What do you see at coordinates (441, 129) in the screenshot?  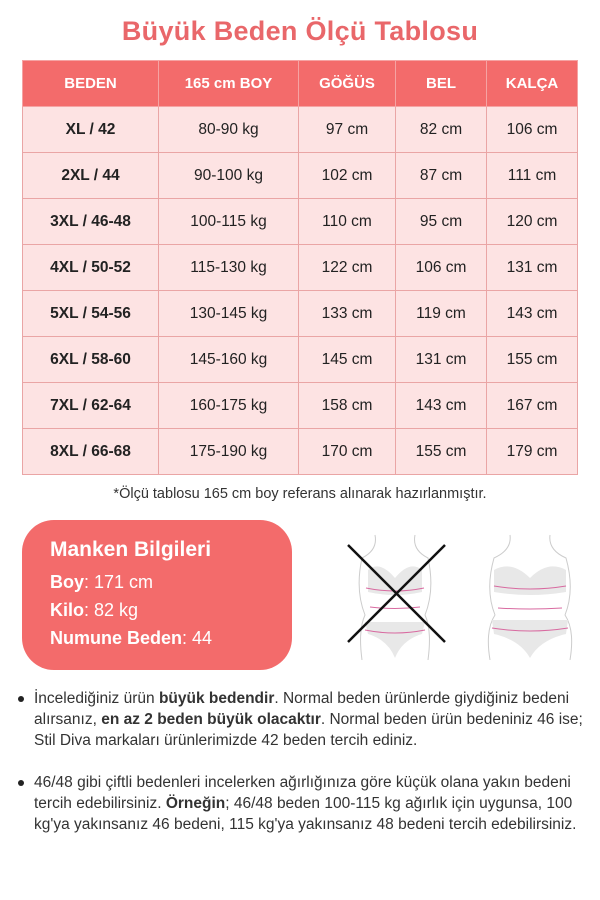 I see `waist-cell: 82 cm` at bounding box center [441, 129].